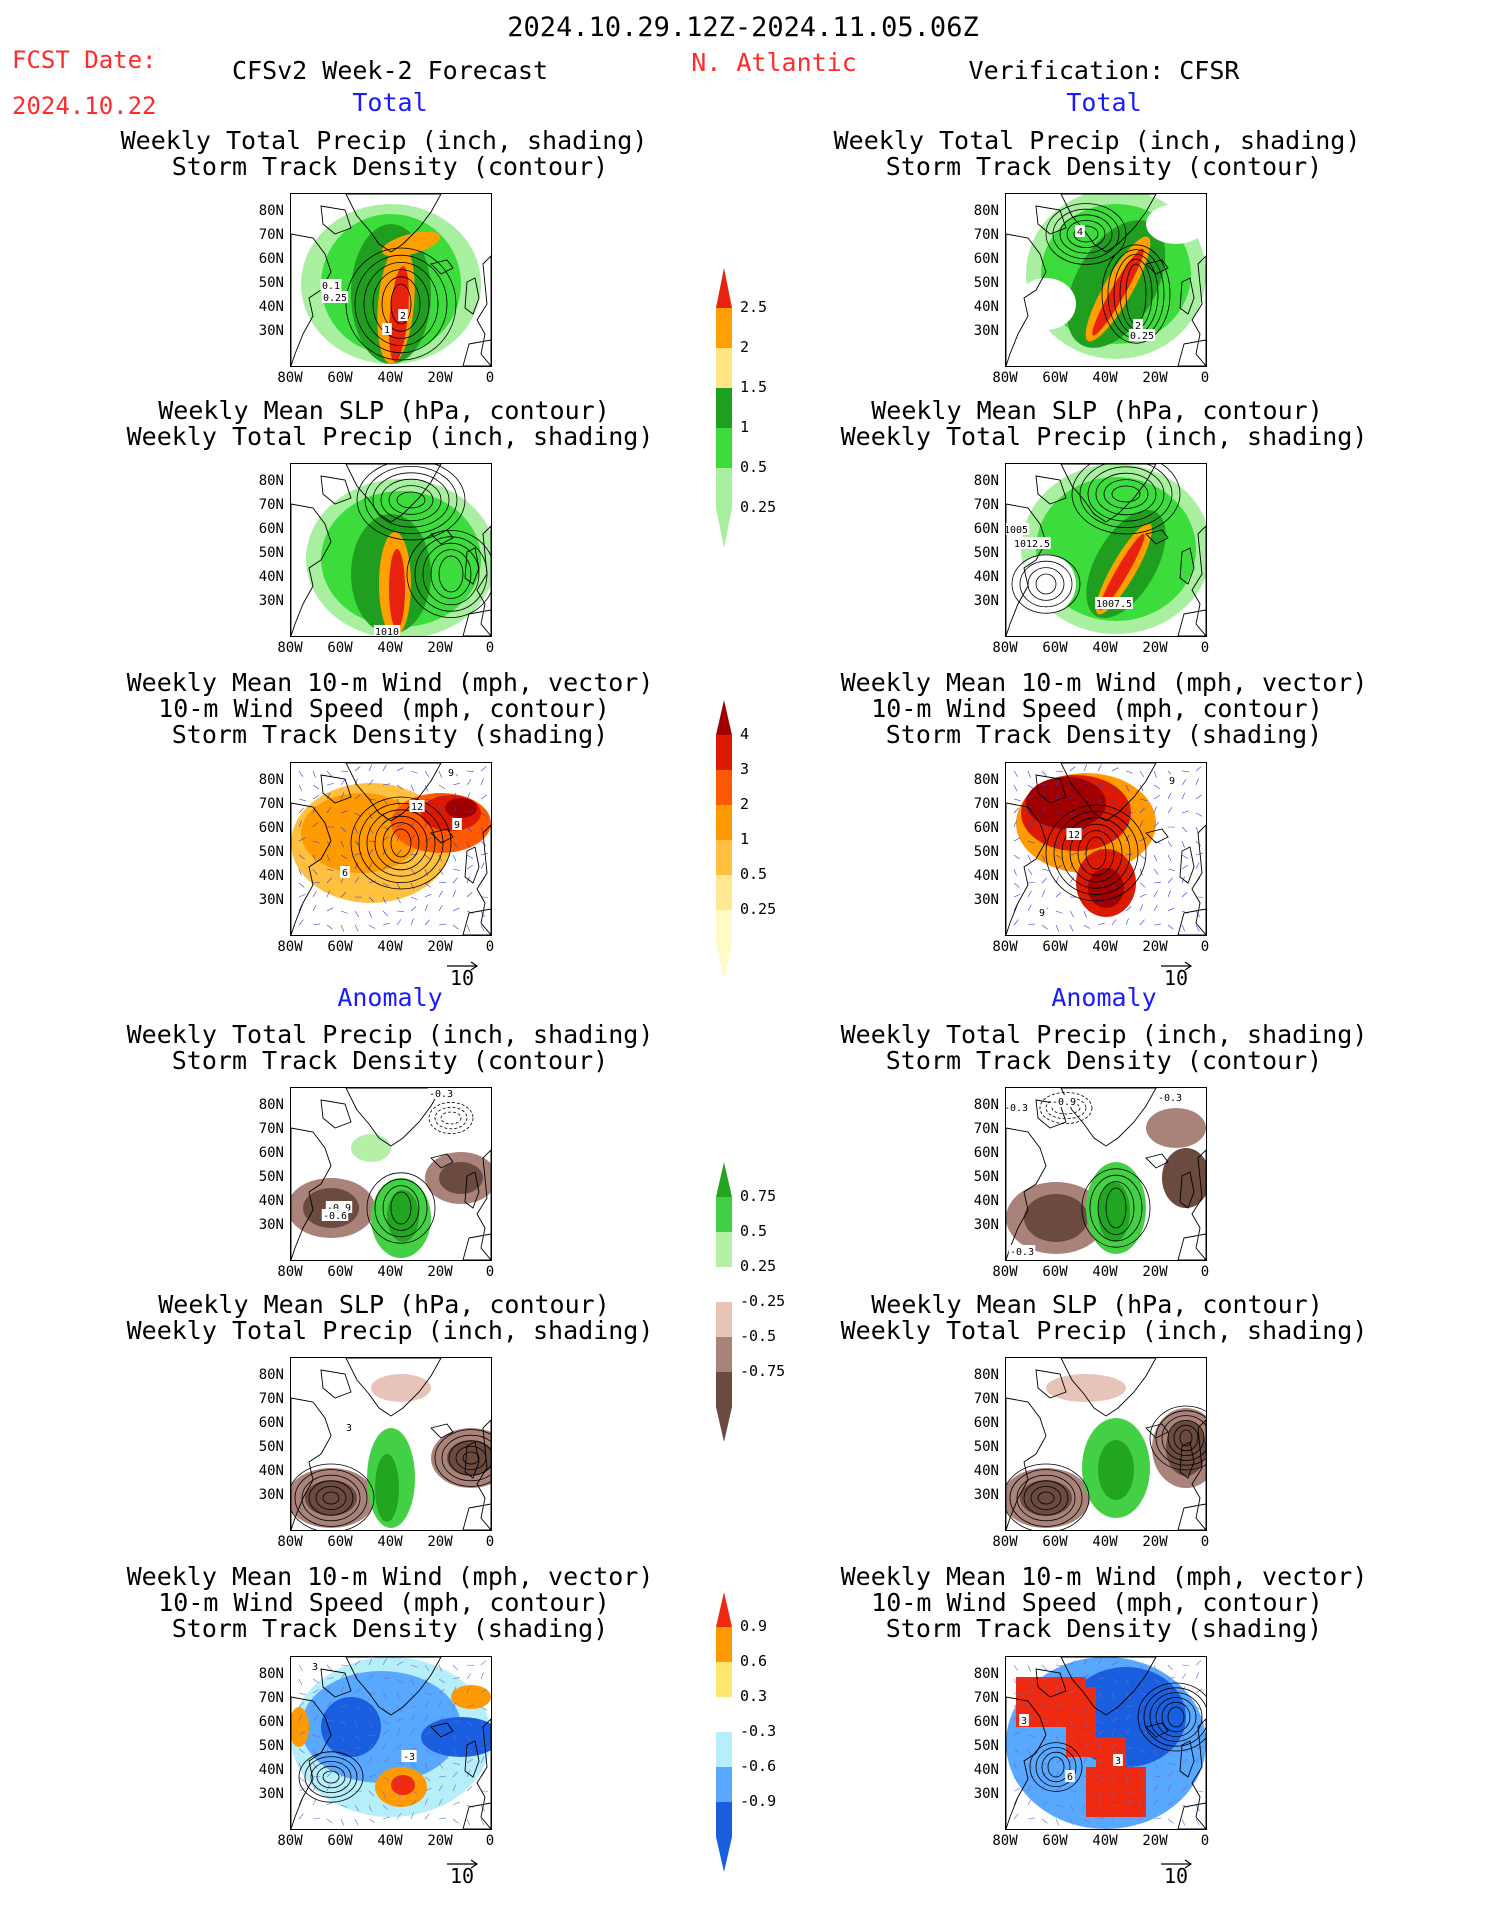 Image resolution: width=1487 pixels, height=1925 pixels. Describe the element at coordinates (1104, 70) in the screenshot. I see `verification-label: Verification: CFSR` at that location.